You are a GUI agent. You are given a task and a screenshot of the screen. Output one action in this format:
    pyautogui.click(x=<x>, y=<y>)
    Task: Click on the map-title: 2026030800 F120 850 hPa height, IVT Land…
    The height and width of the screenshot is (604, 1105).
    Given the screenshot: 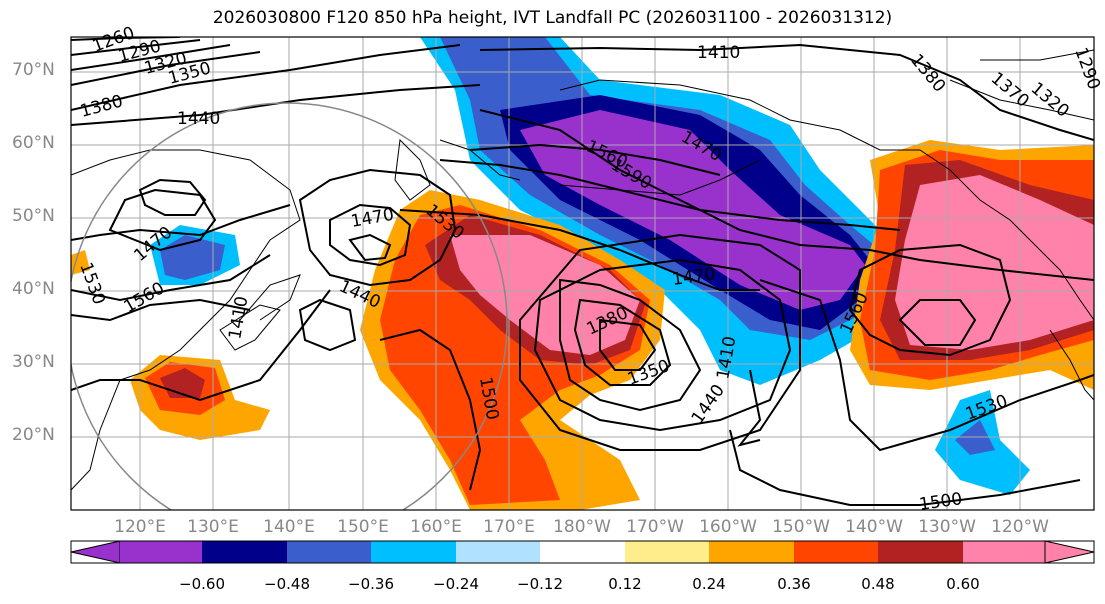 What is the action you would take?
    pyautogui.click(x=552, y=18)
    